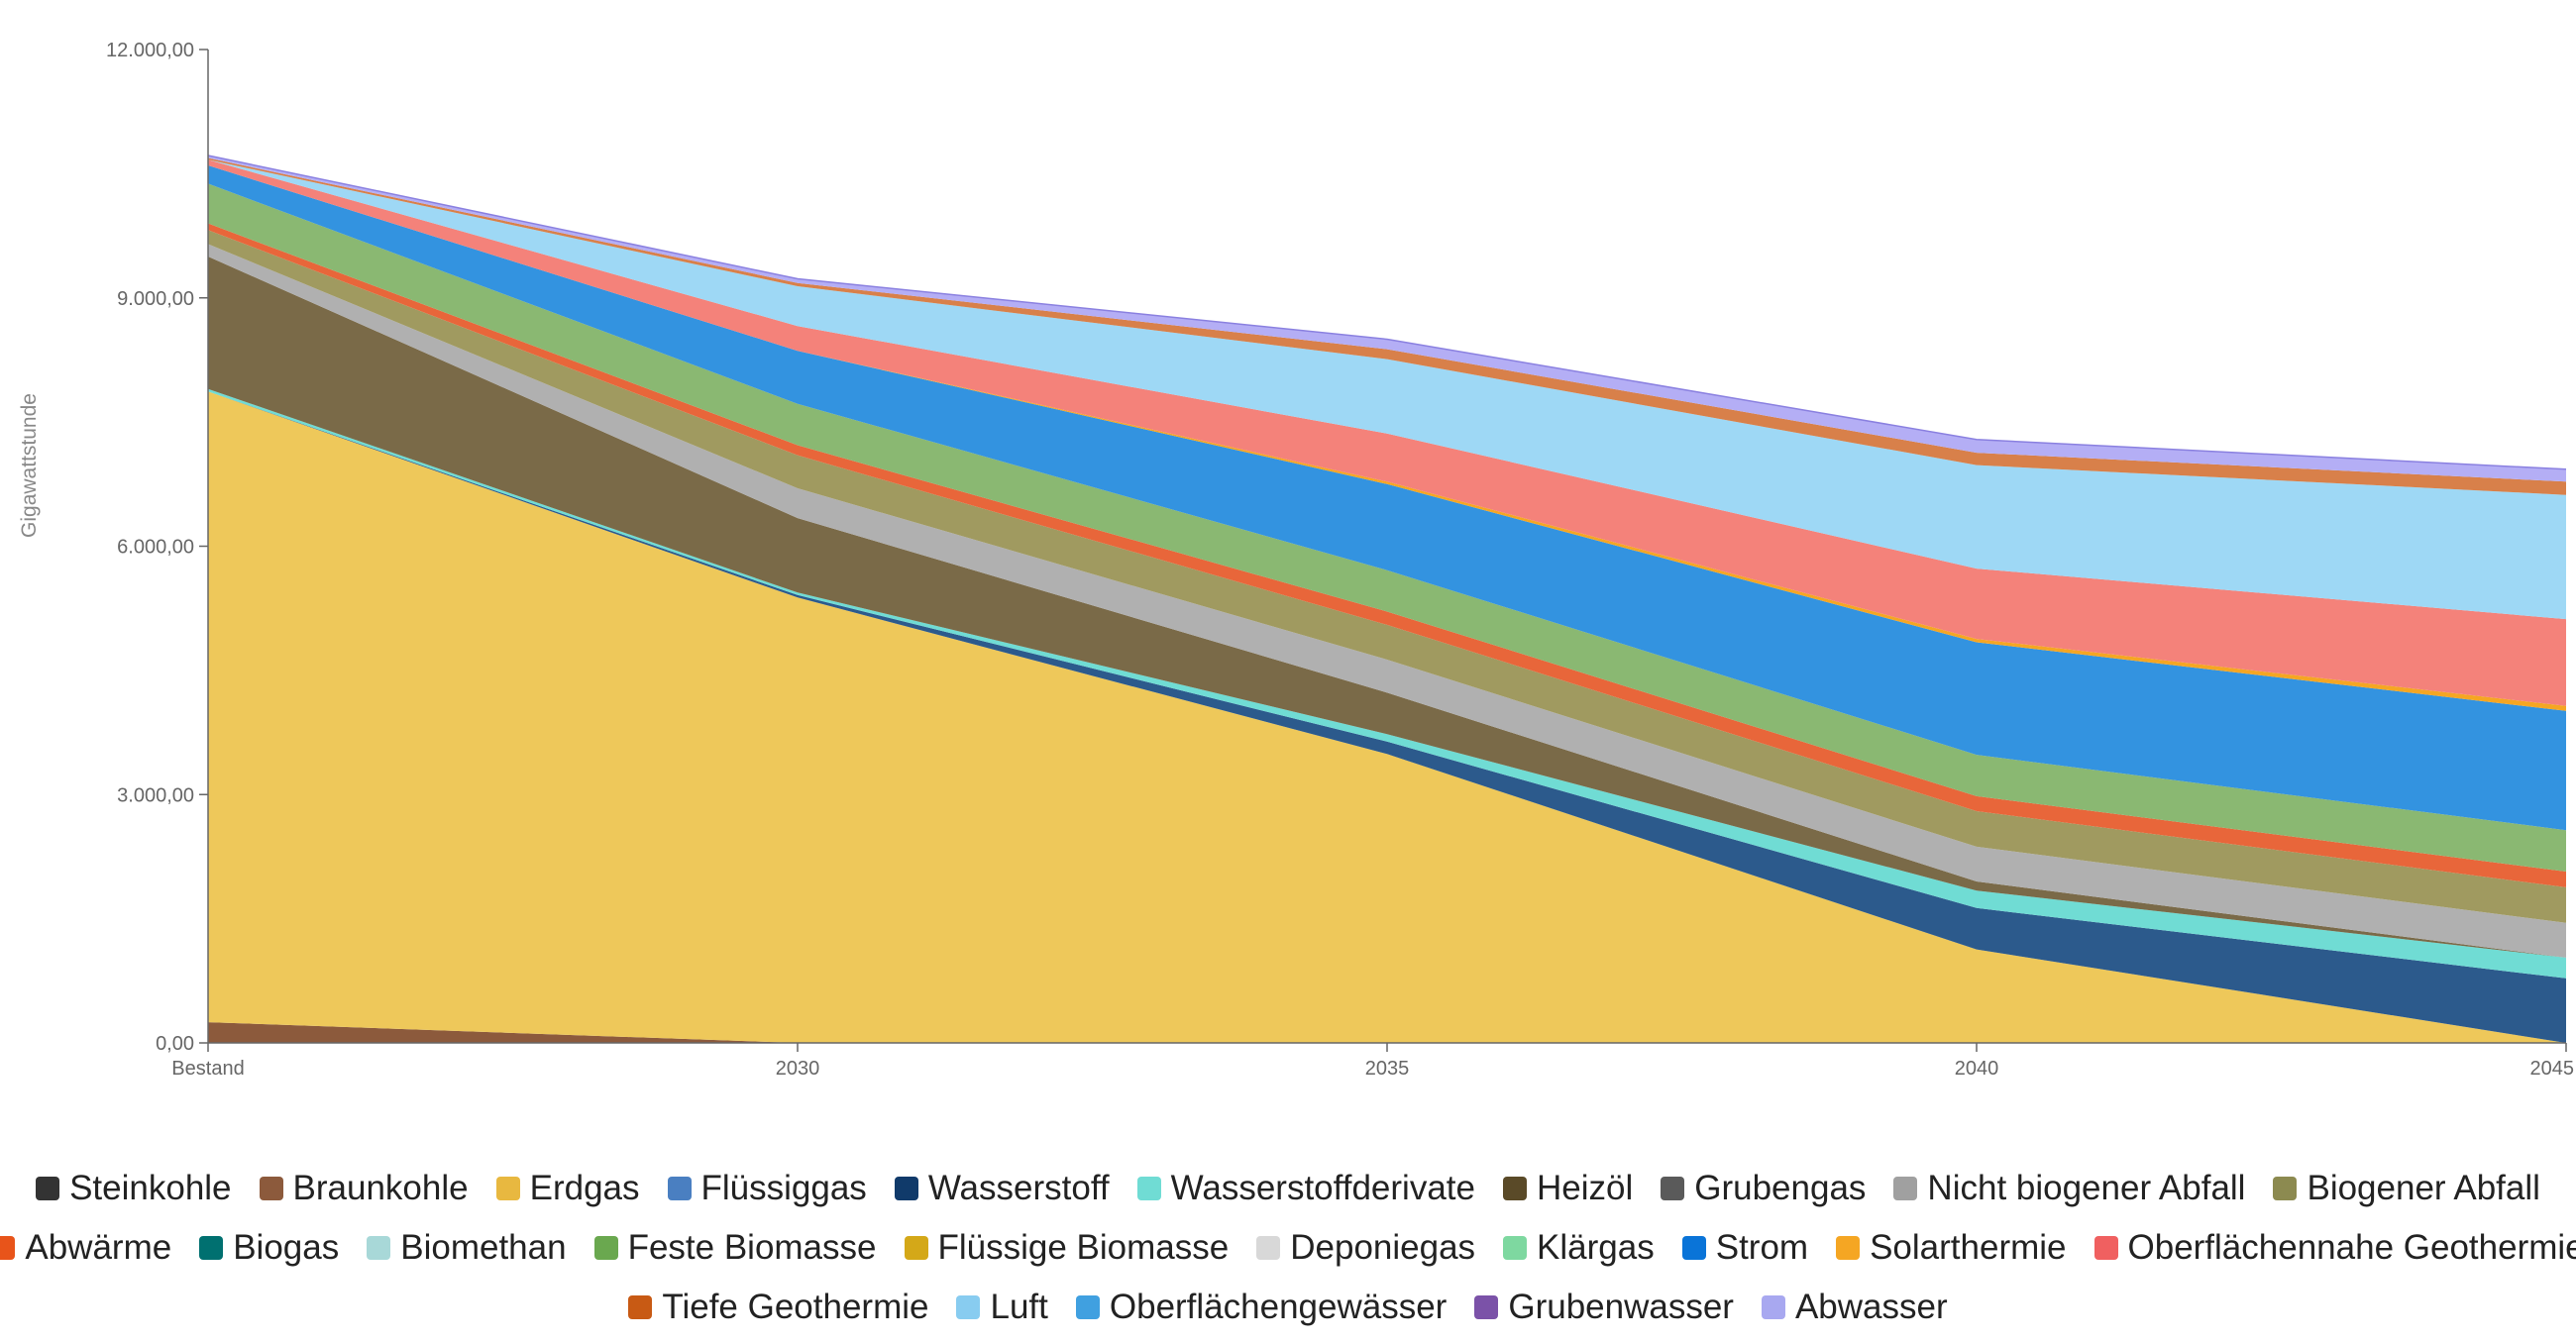  What do you see at coordinates (752, 1247) in the screenshot?
I see `legend-label: Feste Biomasse` at bounding box center [752, 1247].